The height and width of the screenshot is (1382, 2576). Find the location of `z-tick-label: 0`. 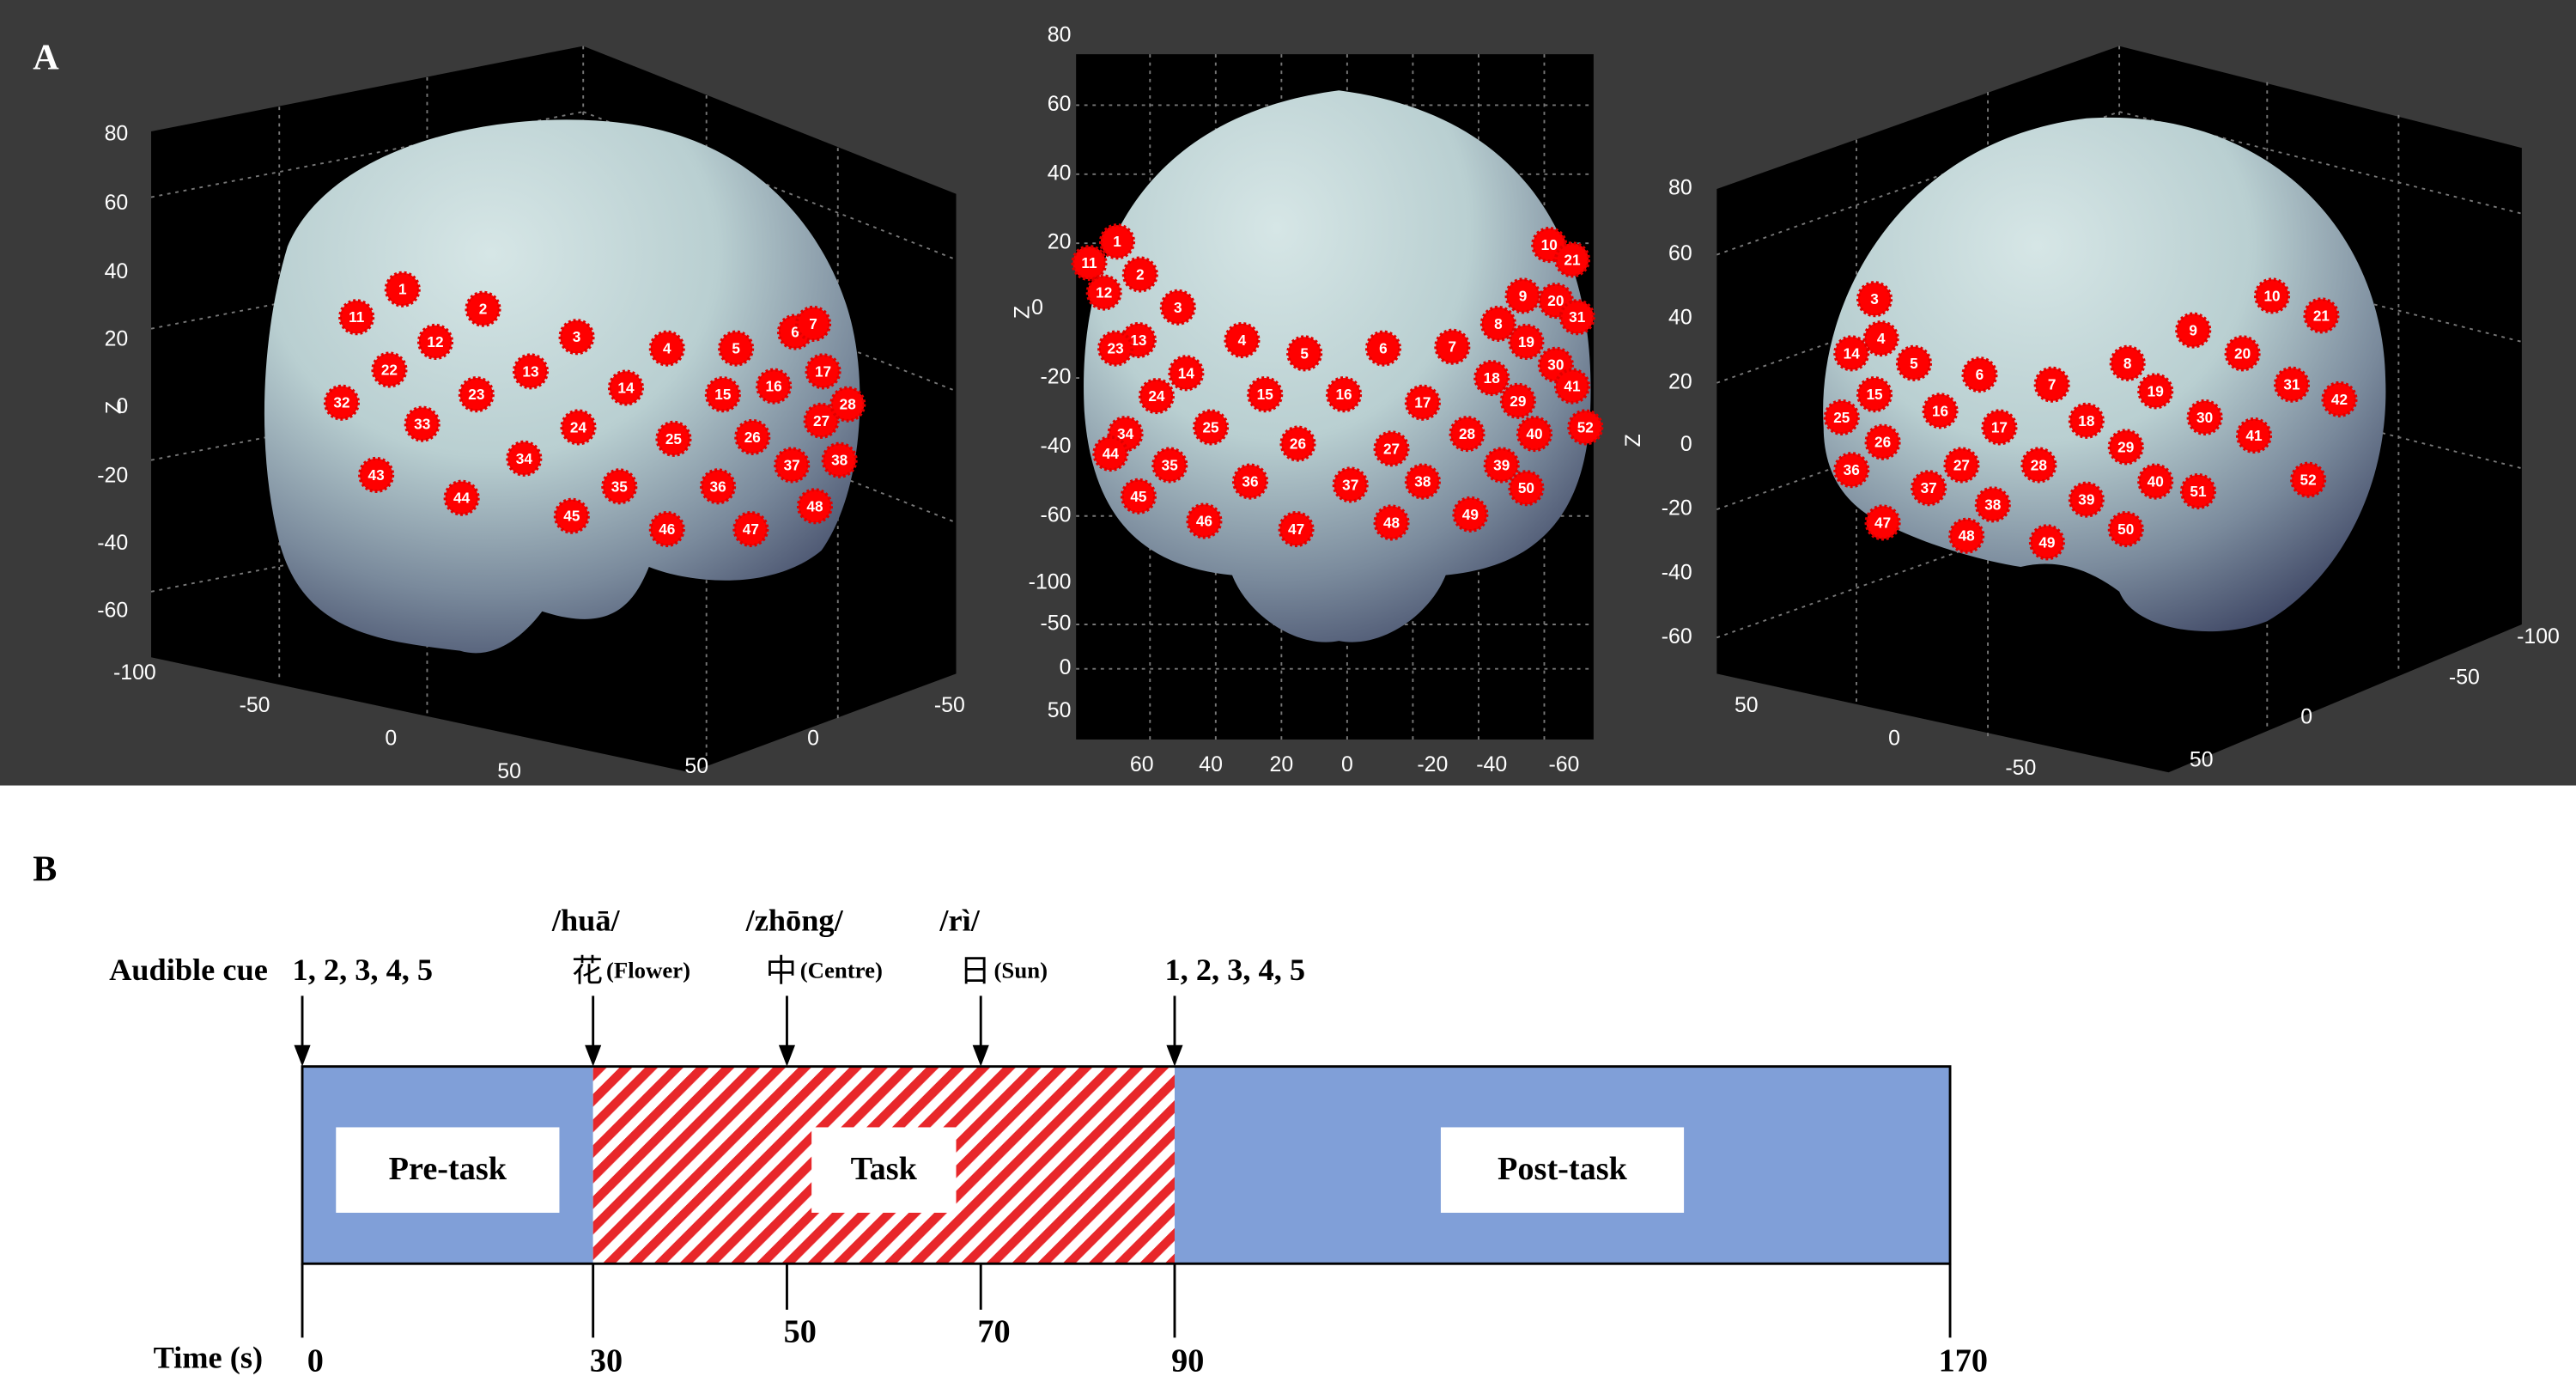

z-tick-label: 0 is located at coordinates (1686, 444).